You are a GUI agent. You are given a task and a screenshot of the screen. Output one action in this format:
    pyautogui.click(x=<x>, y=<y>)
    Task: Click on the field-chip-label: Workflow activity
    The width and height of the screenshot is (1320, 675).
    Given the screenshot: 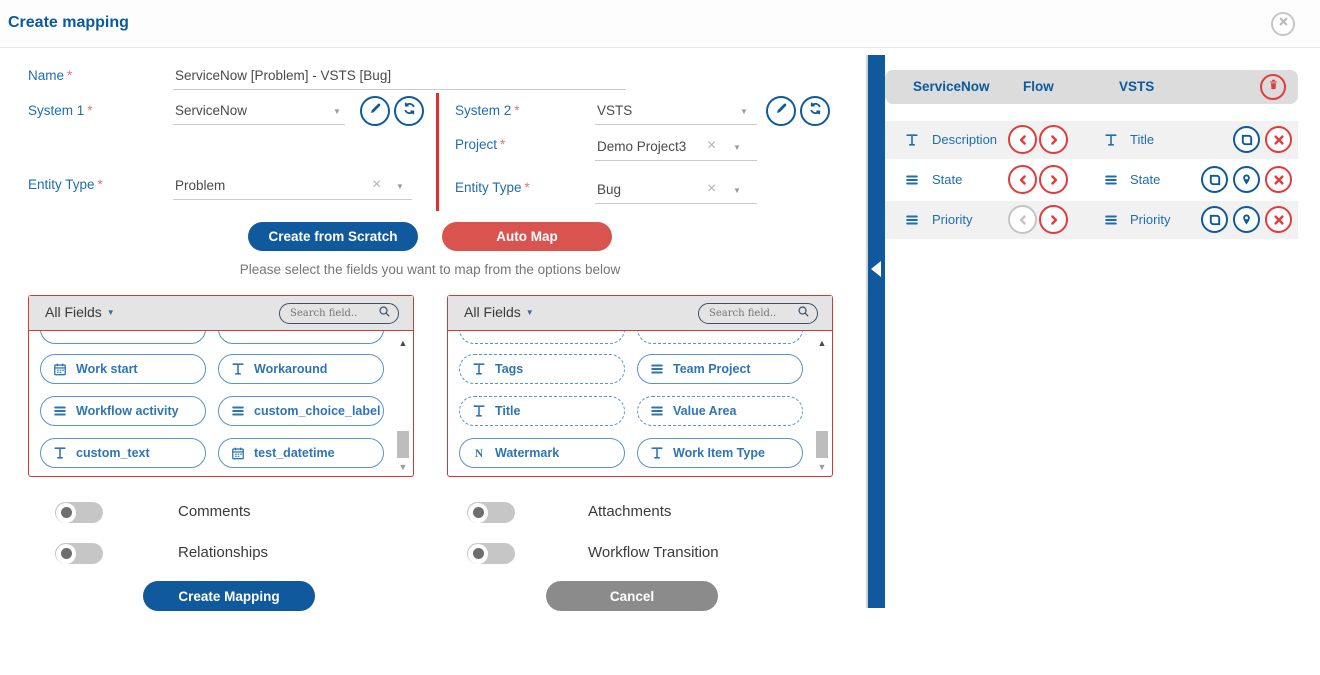 What is the action you would take?
    pyautogui.click(x=127, y=411)
    